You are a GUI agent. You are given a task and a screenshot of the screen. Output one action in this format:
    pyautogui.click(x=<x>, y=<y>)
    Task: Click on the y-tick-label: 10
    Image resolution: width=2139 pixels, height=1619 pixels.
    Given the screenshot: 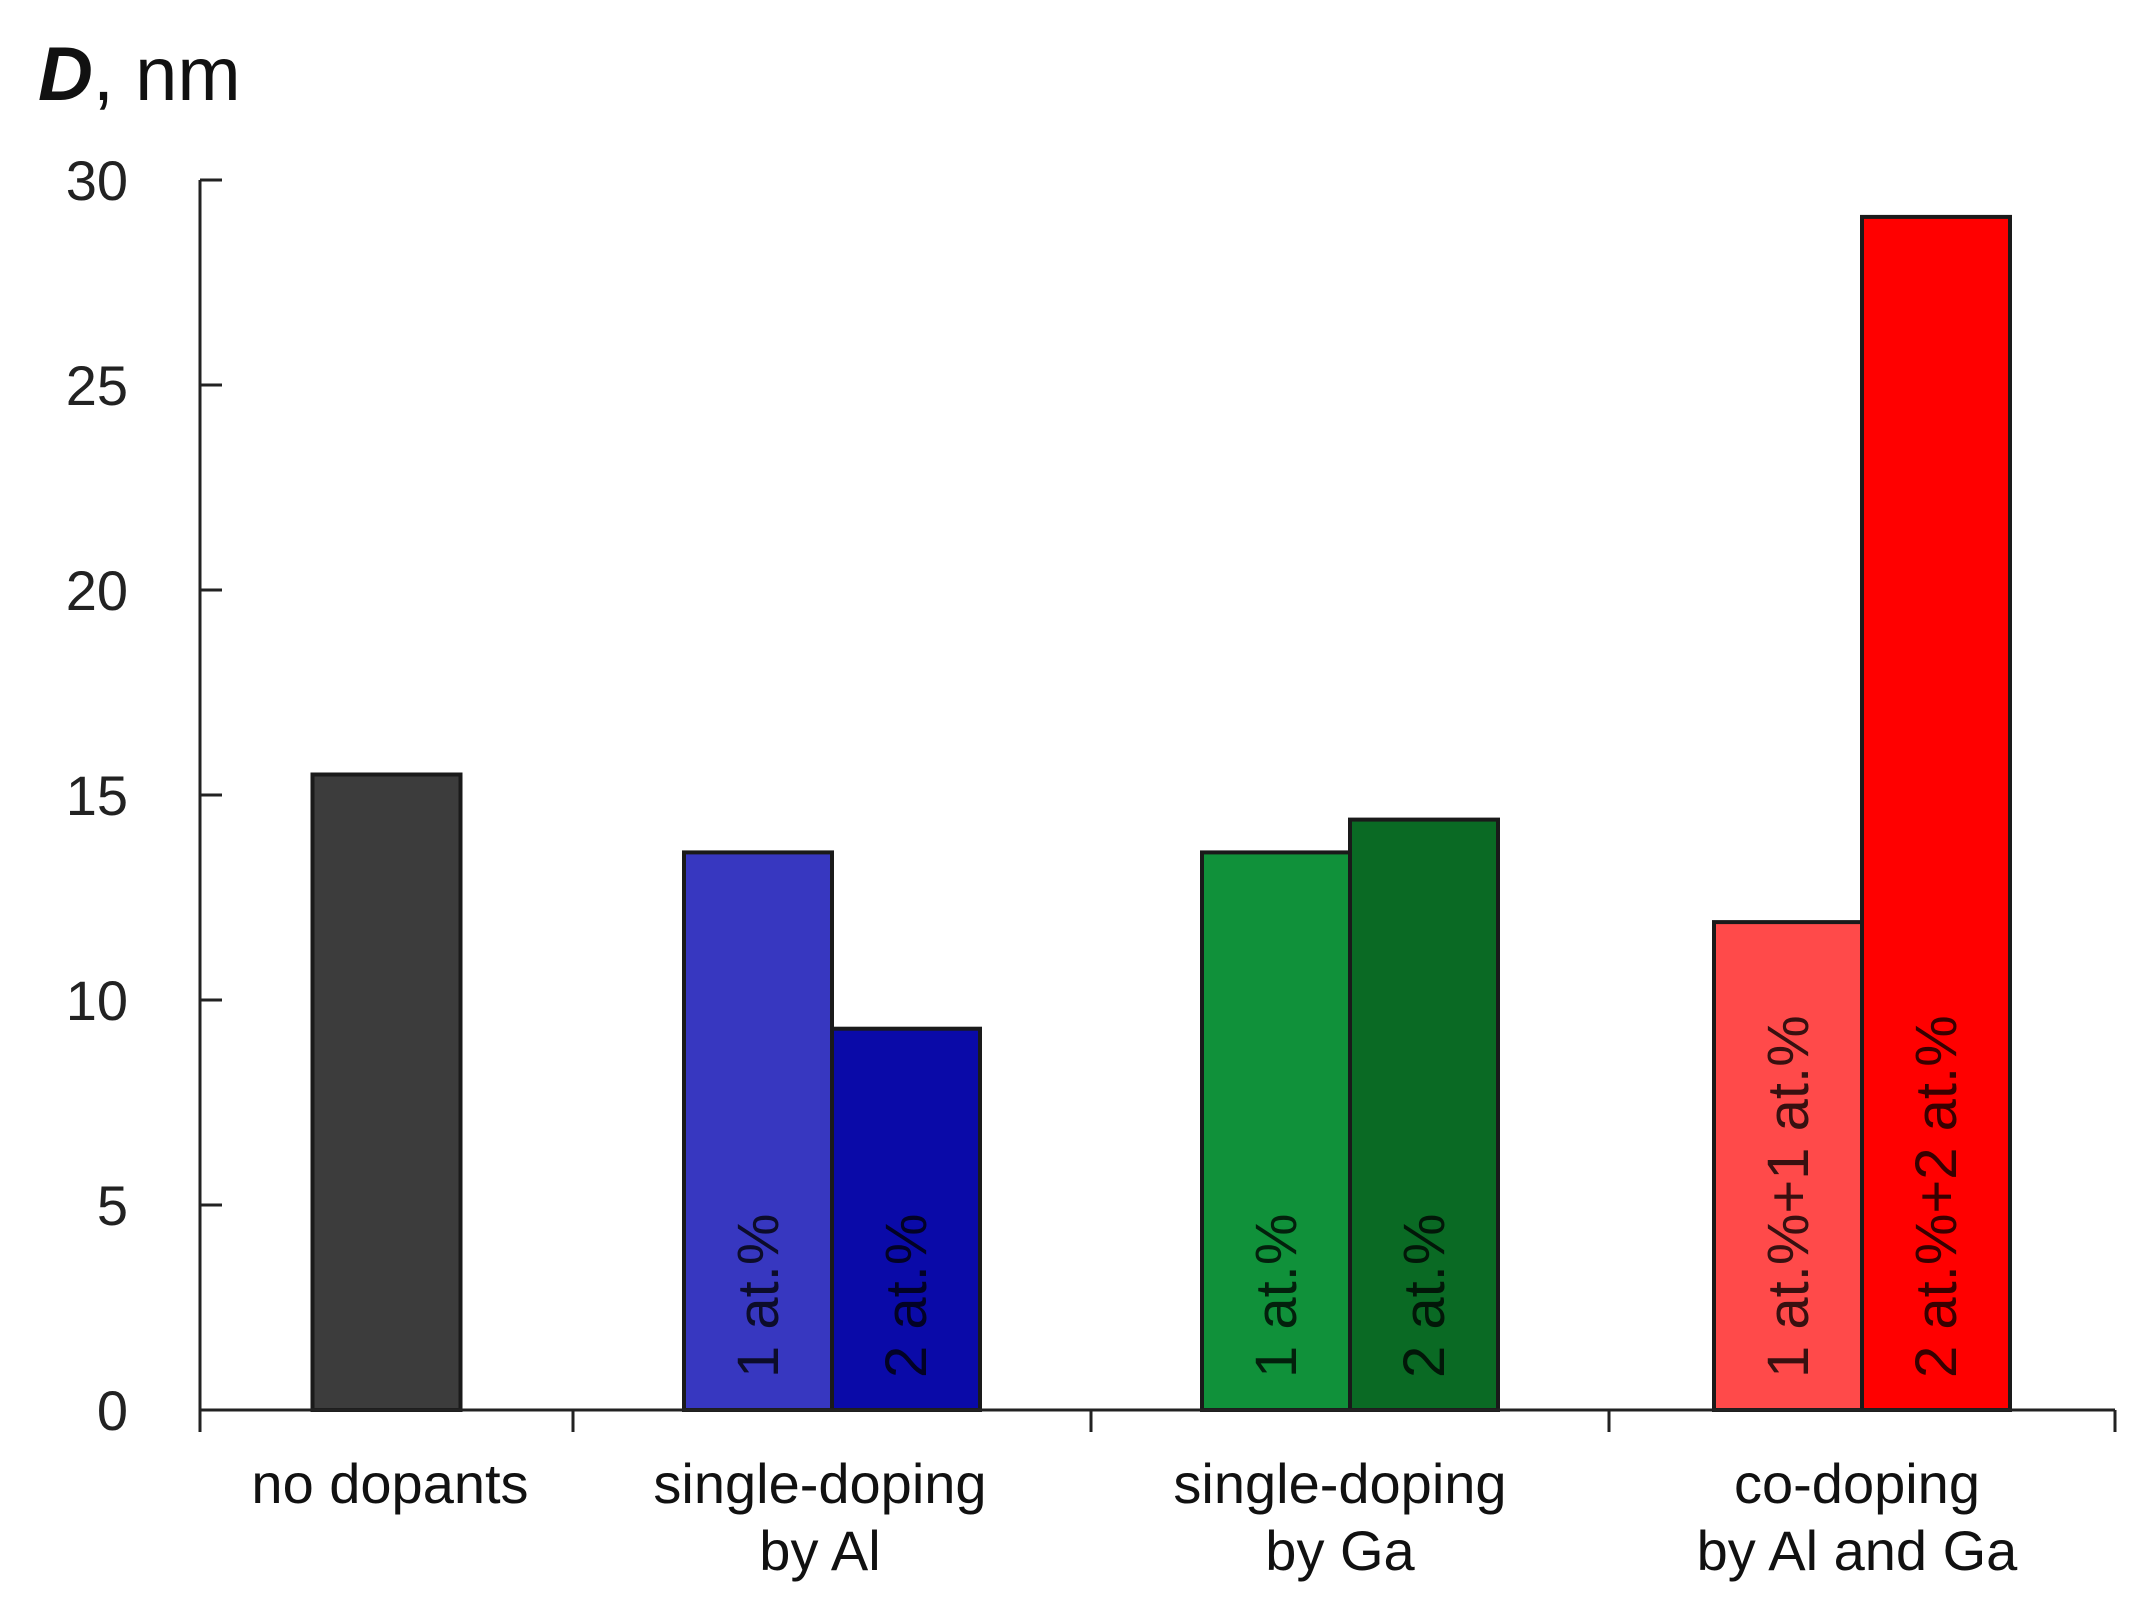 What is the action you would take?
    pyautogui.click(x=97, y=1000)
    